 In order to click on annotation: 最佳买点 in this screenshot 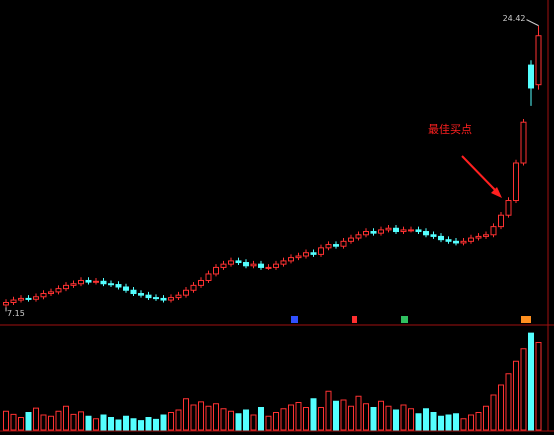, I will do `click(450, 129)`.